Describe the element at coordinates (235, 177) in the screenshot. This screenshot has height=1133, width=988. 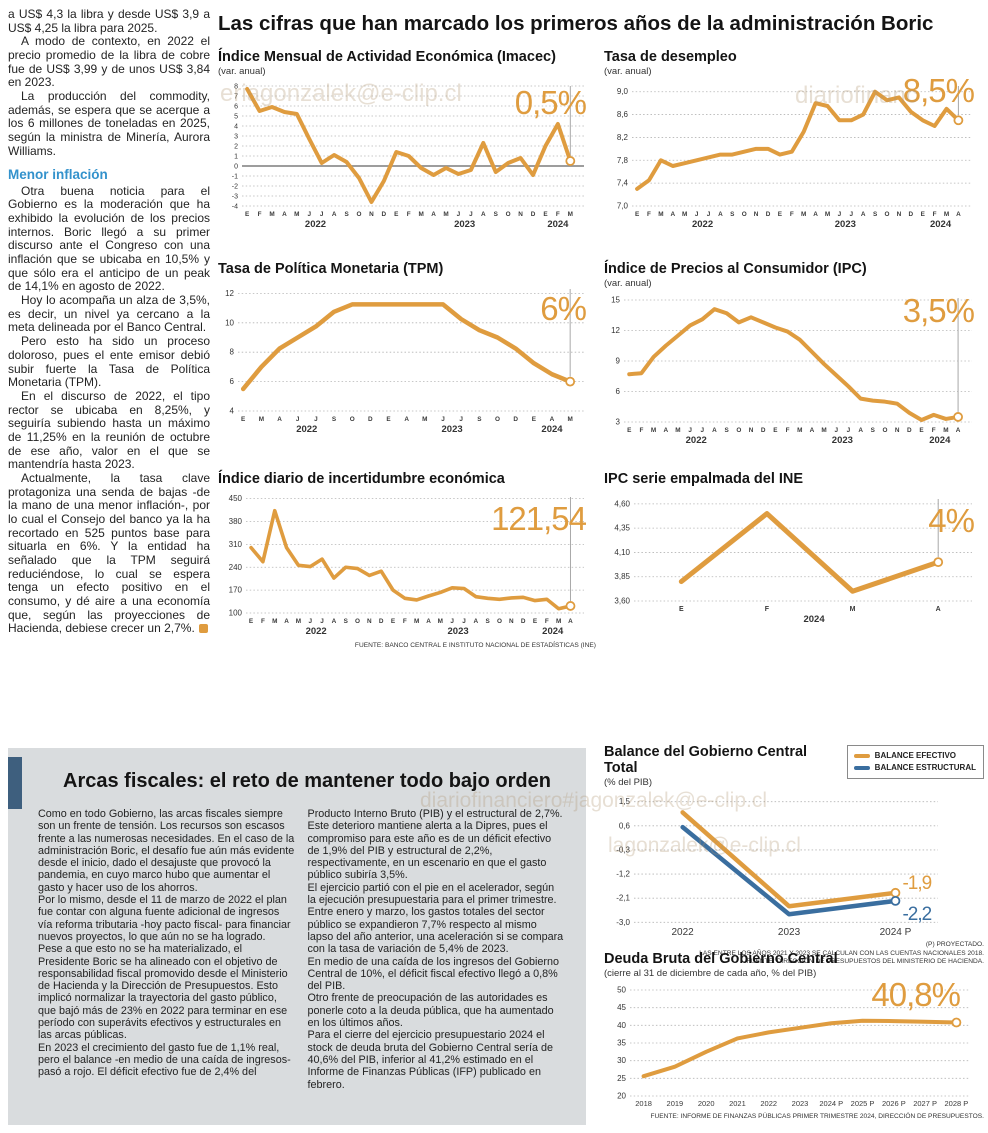
I see `svg-text: -1` at that location.